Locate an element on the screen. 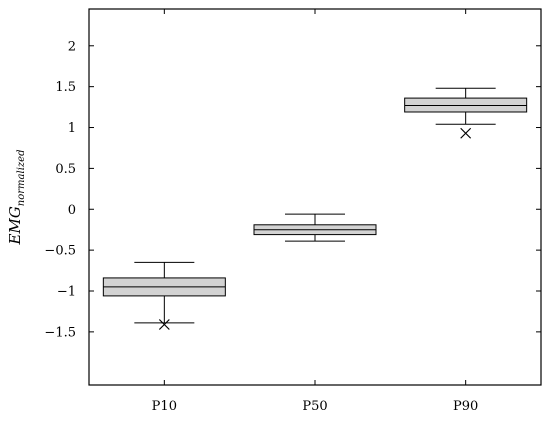 This screenshot has width=550, height=422. y-tick-label: 1 is located at coordinates (72, 128).